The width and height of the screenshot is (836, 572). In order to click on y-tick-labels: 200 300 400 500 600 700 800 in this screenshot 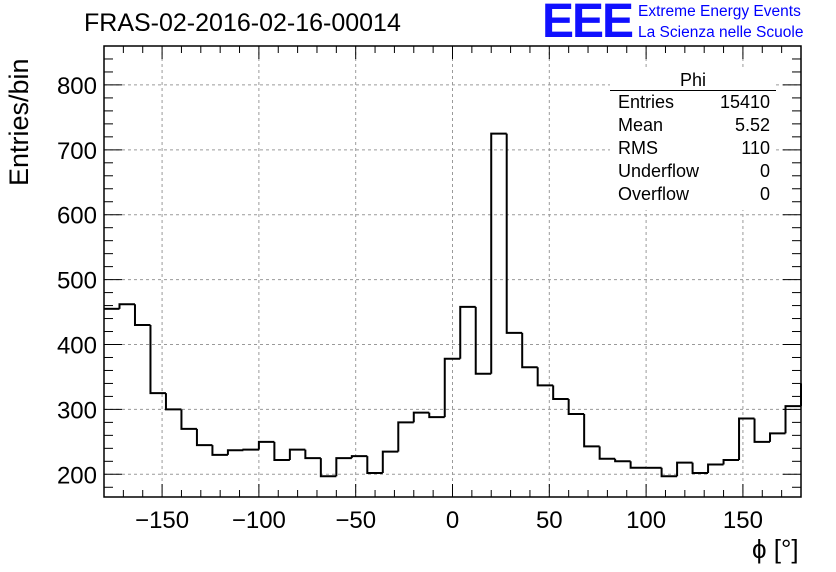, I will do `click(77, 281)`.